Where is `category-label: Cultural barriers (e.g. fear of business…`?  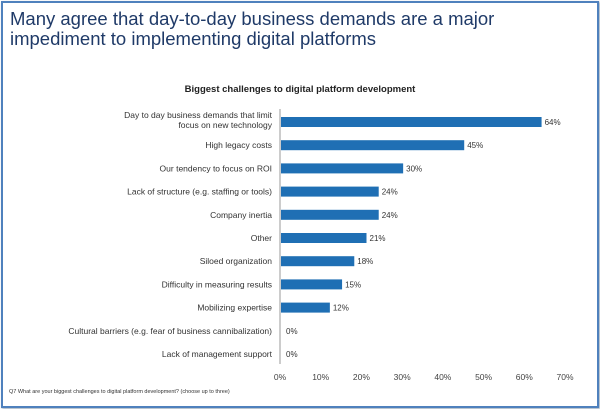 category-label: Cultural barriers (e.g. fear of business… is located at coordinates (170, 331).